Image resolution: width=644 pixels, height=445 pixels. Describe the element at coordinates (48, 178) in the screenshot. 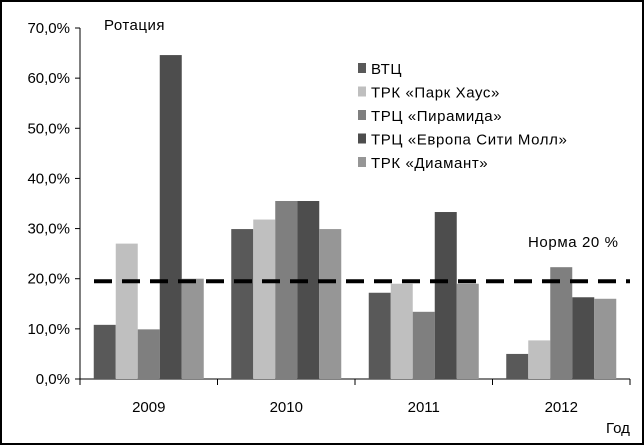

I see `y-tick-label: 40,0%` at that location.